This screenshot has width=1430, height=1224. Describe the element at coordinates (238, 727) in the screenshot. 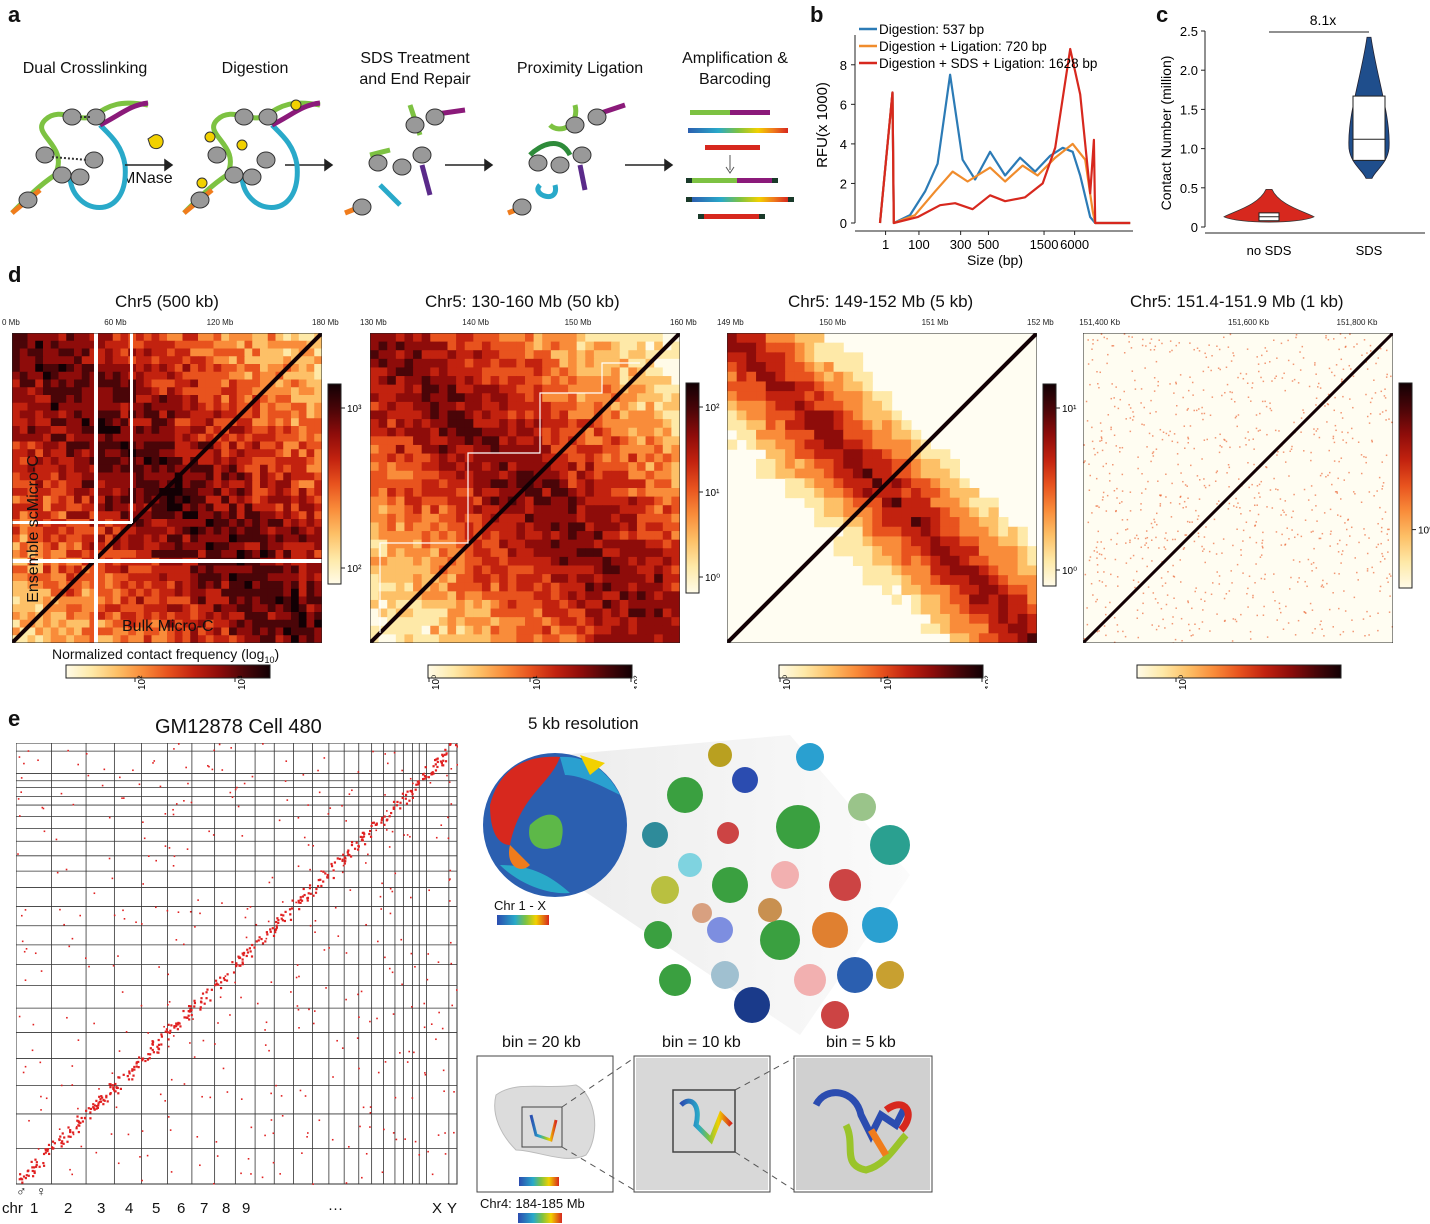

I see `cell-title: GM12878 Cell 480` at that location.